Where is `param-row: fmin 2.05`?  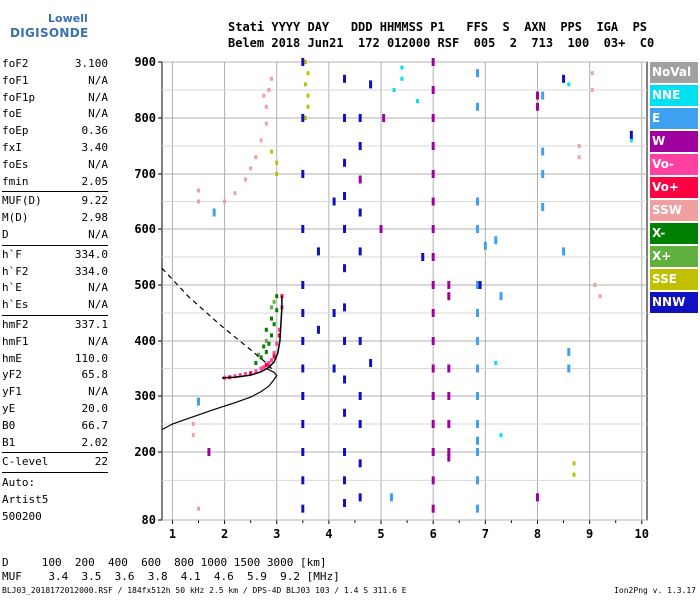
param-row: fmin 2.05 is located at coordinates (55, 182).